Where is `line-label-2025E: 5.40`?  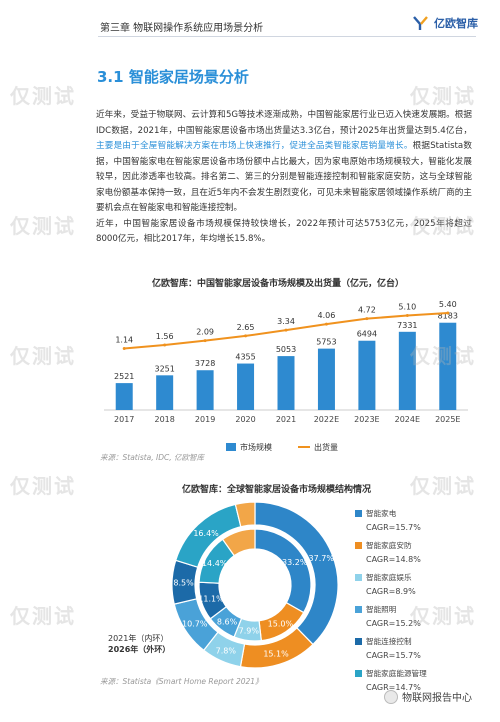 line-label-2025E: 5.40 is located at coordinates (448, 304).